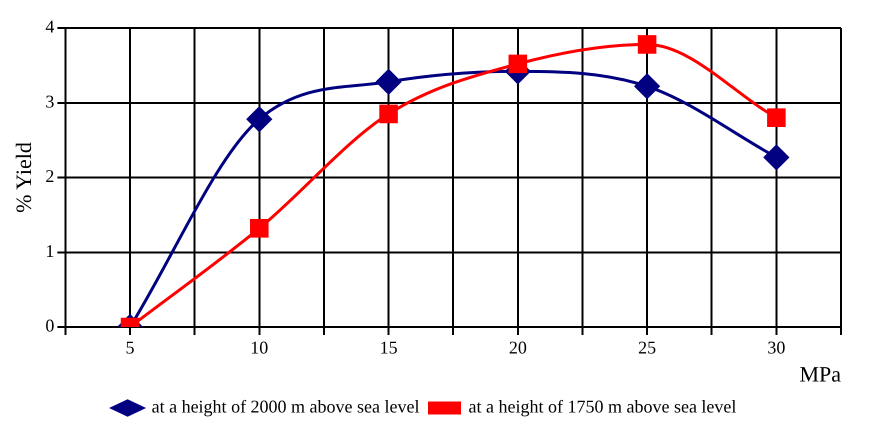 The image size is (869, 435). Describe the element at coordinates (49, 250) in the screenshot. I see `y-tick-label: 1` at that location.